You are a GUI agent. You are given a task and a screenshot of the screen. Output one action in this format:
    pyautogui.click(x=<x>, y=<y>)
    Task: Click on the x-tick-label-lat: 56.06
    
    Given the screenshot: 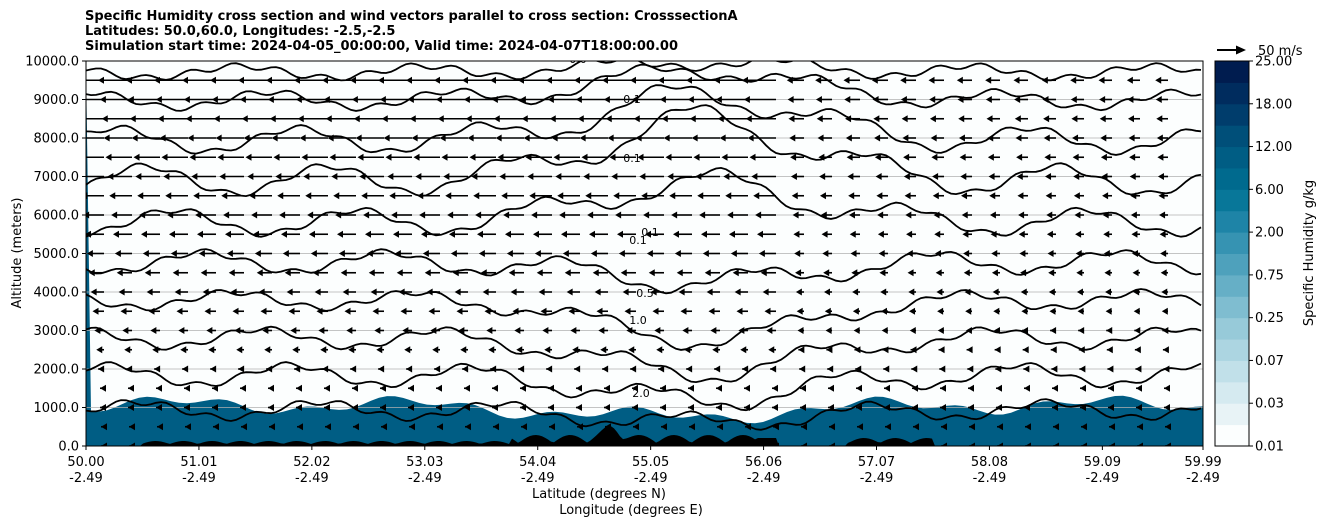 What is the action you would take?
    pyautogui.click(x=763, y=462)
    